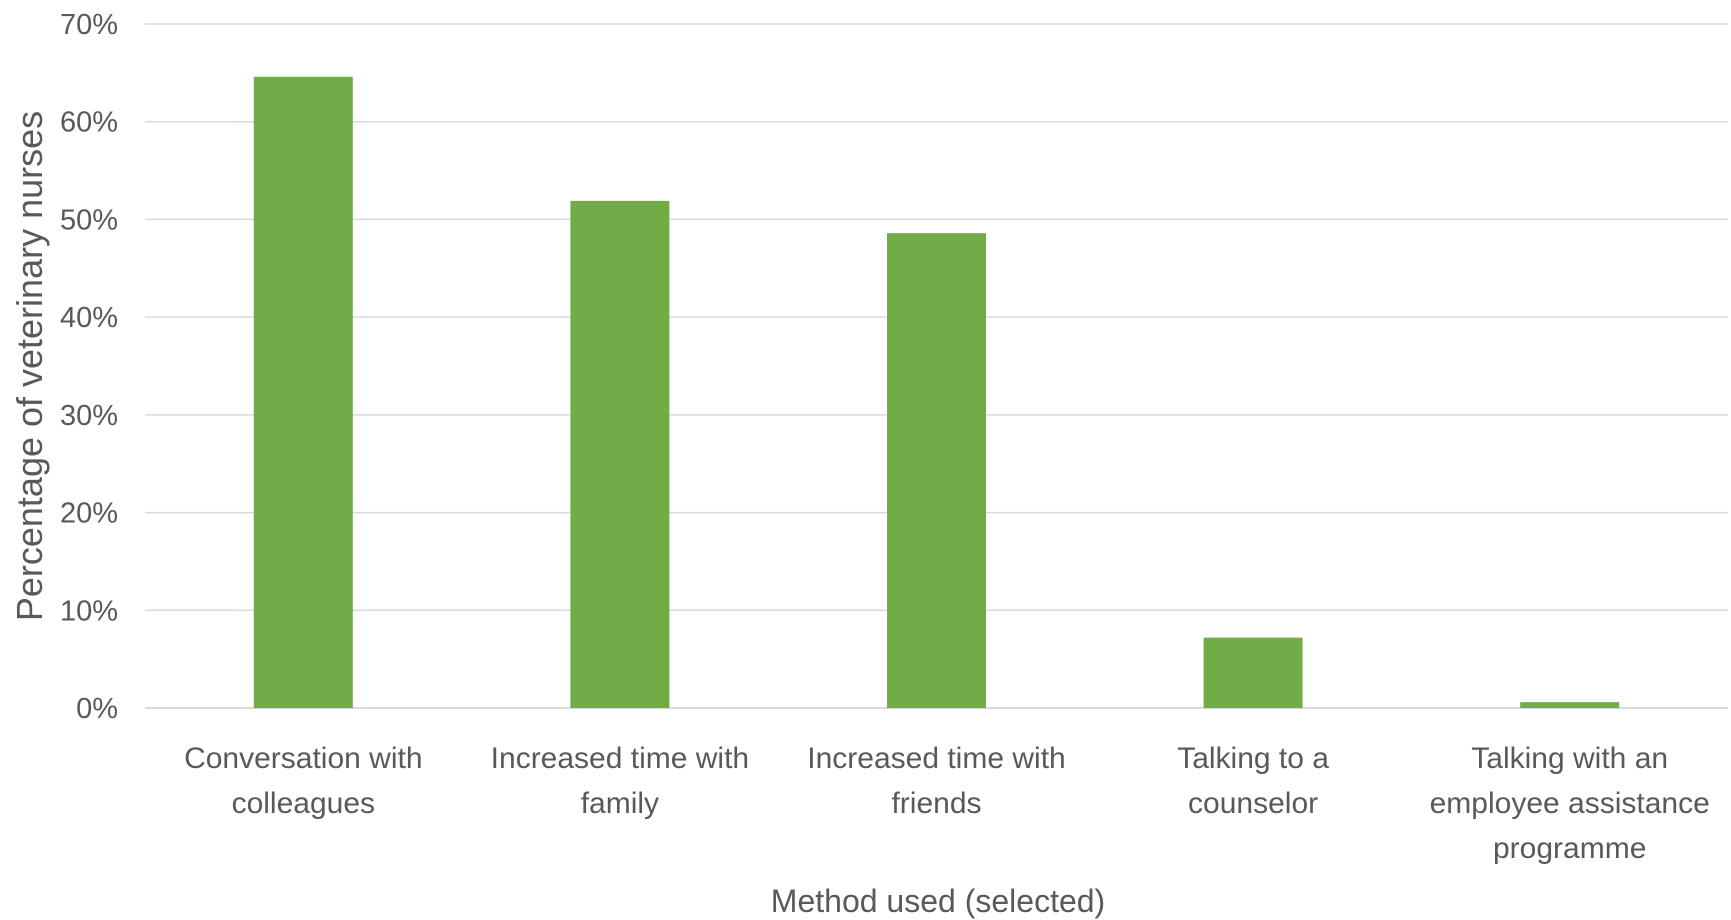 This screenshot has width=1731, height=920. Describe the element at coordinates (1569, 758) in the screenshot. I see `x-tick-label-line: Talking with an` at that location.